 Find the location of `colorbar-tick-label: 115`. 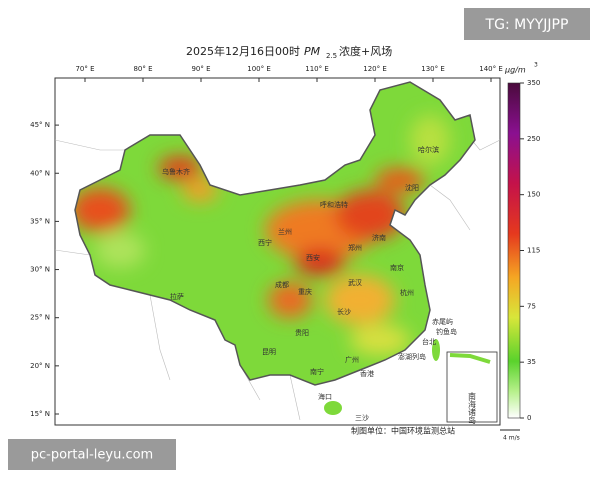

colorbar-tick-label: 115 is located at coordinates (533, 251).